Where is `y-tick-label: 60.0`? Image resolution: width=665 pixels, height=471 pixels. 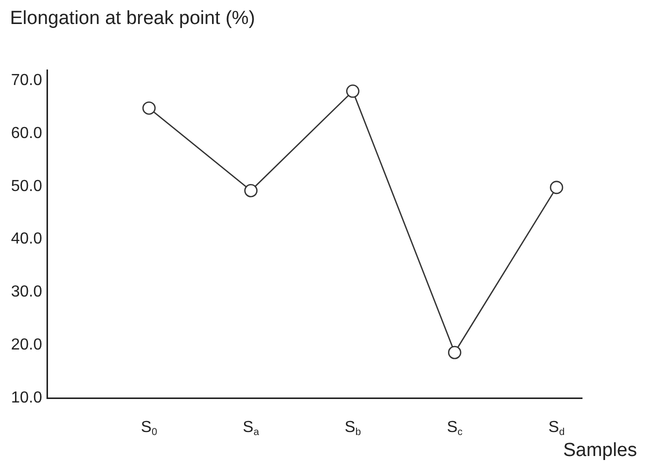 y-tick-label: 60.0 is located at coordinates (26, 133).